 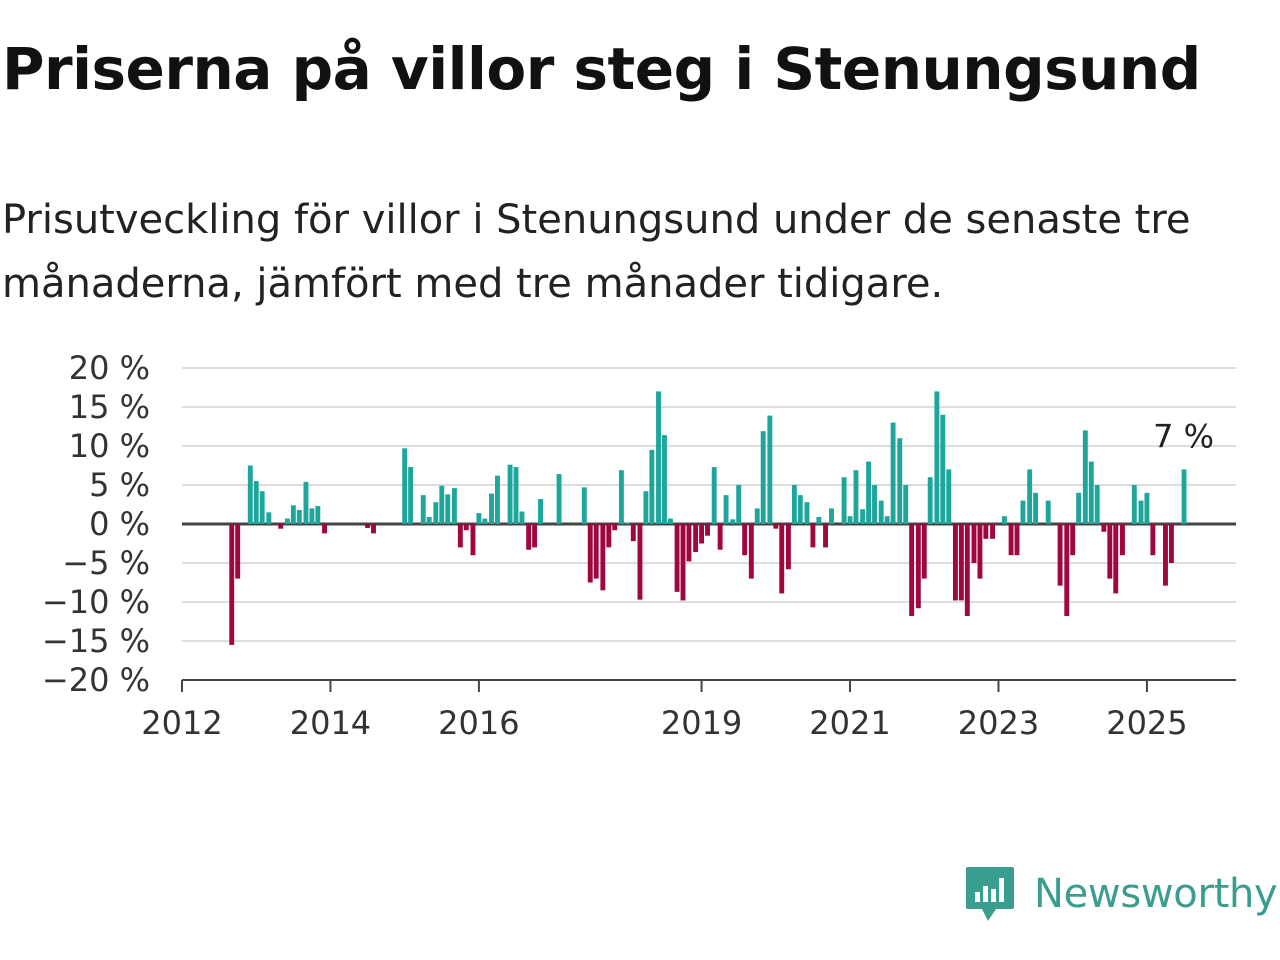 What do you see at coordinates (109, 407) in the screenshot?
I see `y-tick-label: 15 %` at bounding box center [109, 407].